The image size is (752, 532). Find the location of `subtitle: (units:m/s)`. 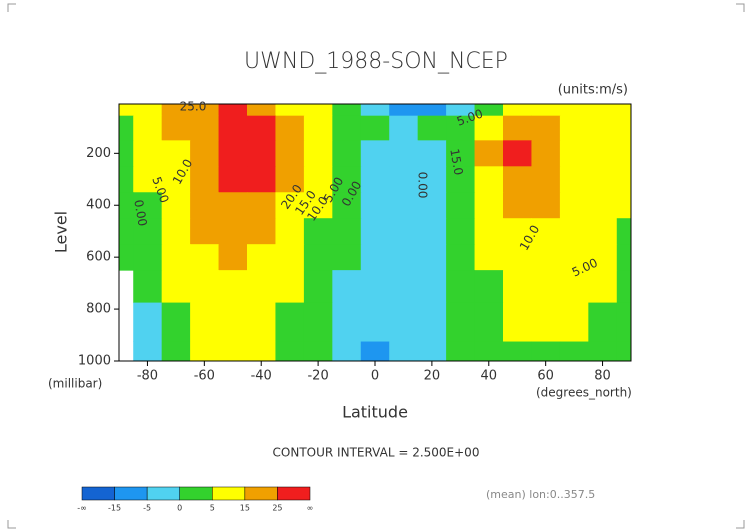

subtitle: (units:m/s) is located at coordinates (593, 90).